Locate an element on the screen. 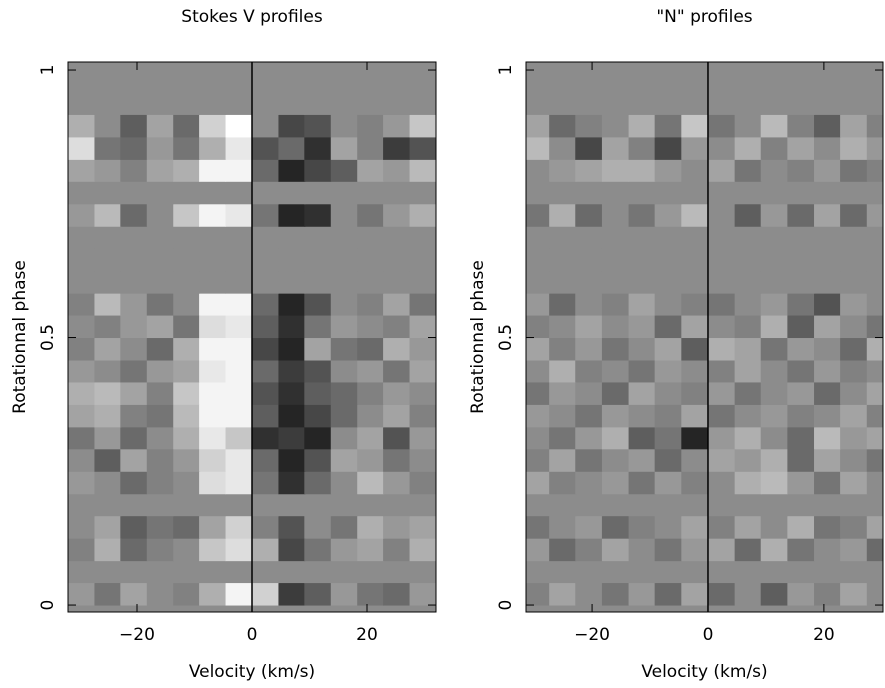 This screenshot has width=885, height=688. x-tick-label: 0 is located at coordinates (252, 635).